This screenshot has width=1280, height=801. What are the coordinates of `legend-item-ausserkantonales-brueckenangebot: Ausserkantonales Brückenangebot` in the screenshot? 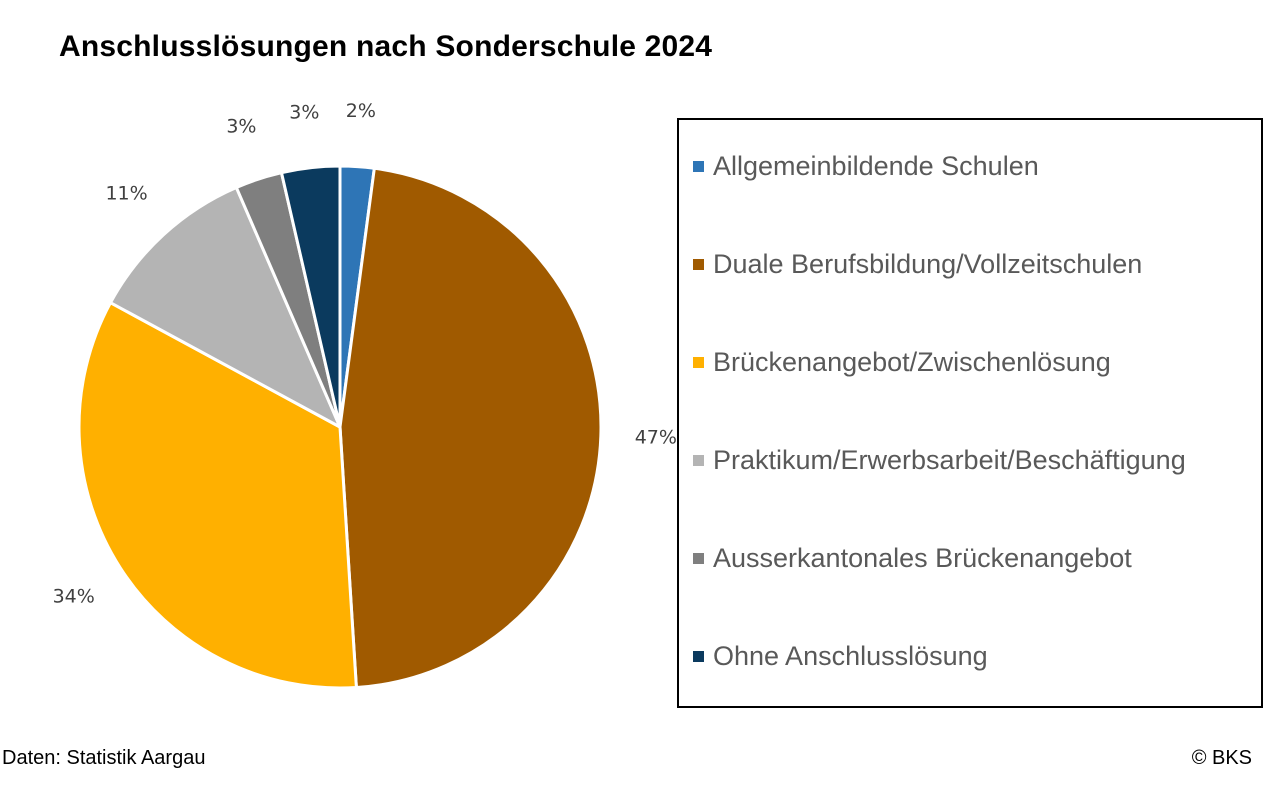 It's located at (912, 558).